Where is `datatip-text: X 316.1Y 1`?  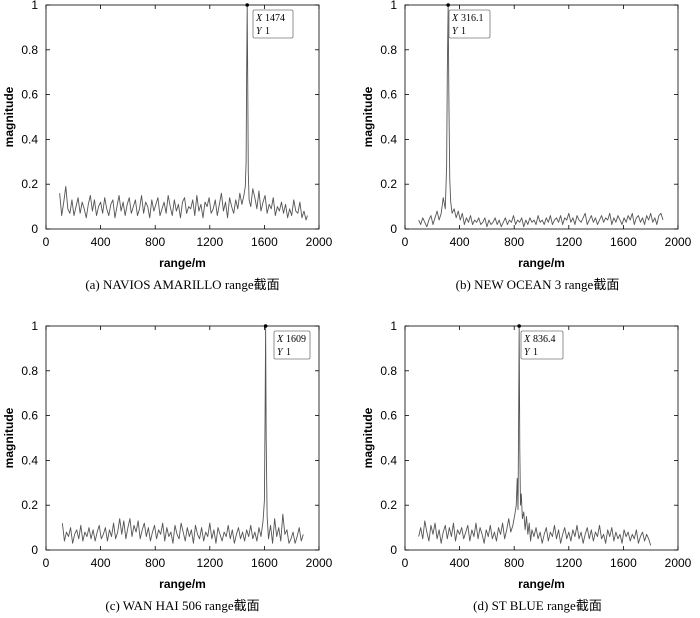
datatip-text: X 316.1Y 1 is located at coordinates (467, 25).